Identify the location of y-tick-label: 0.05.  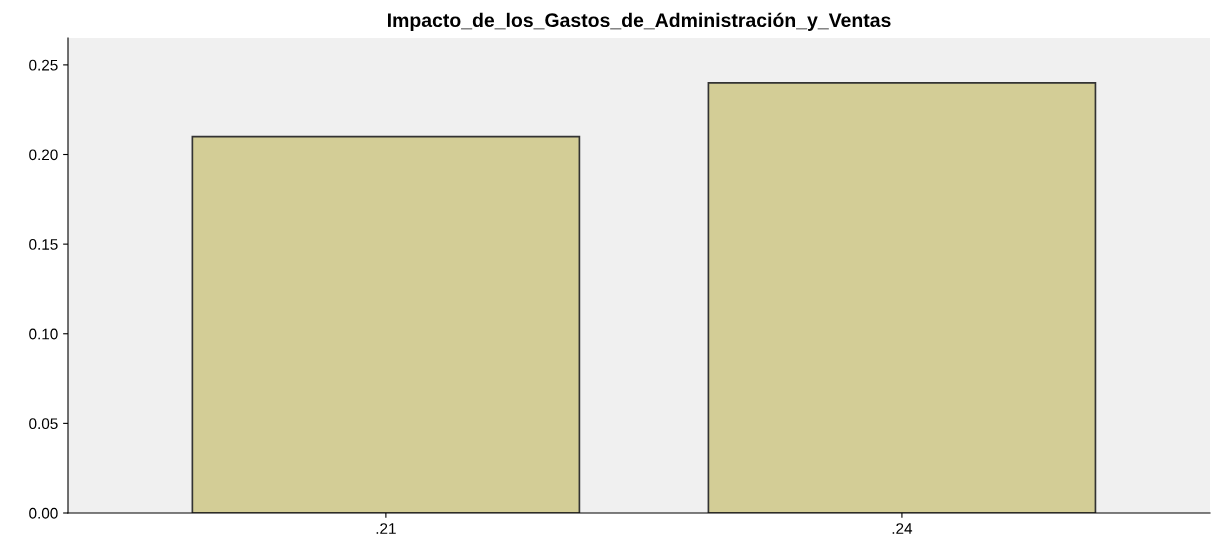
(43, 424).